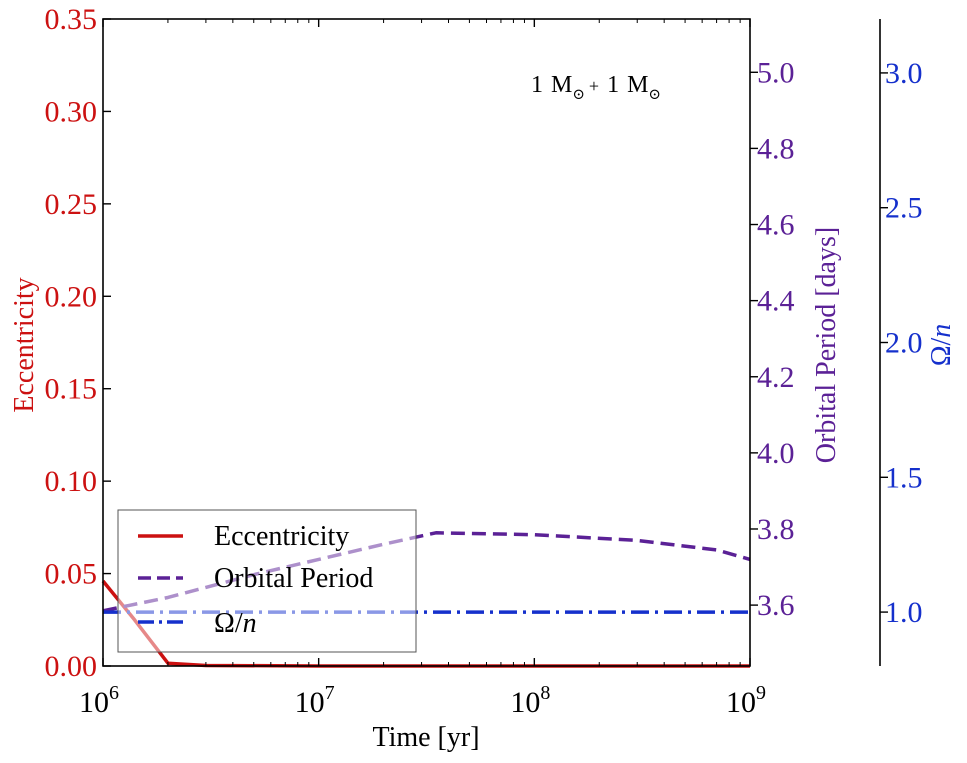 This screenshot has width=967, height=763. I want to click on orbital-period-tick-label: 3.8, so click(776, 529).